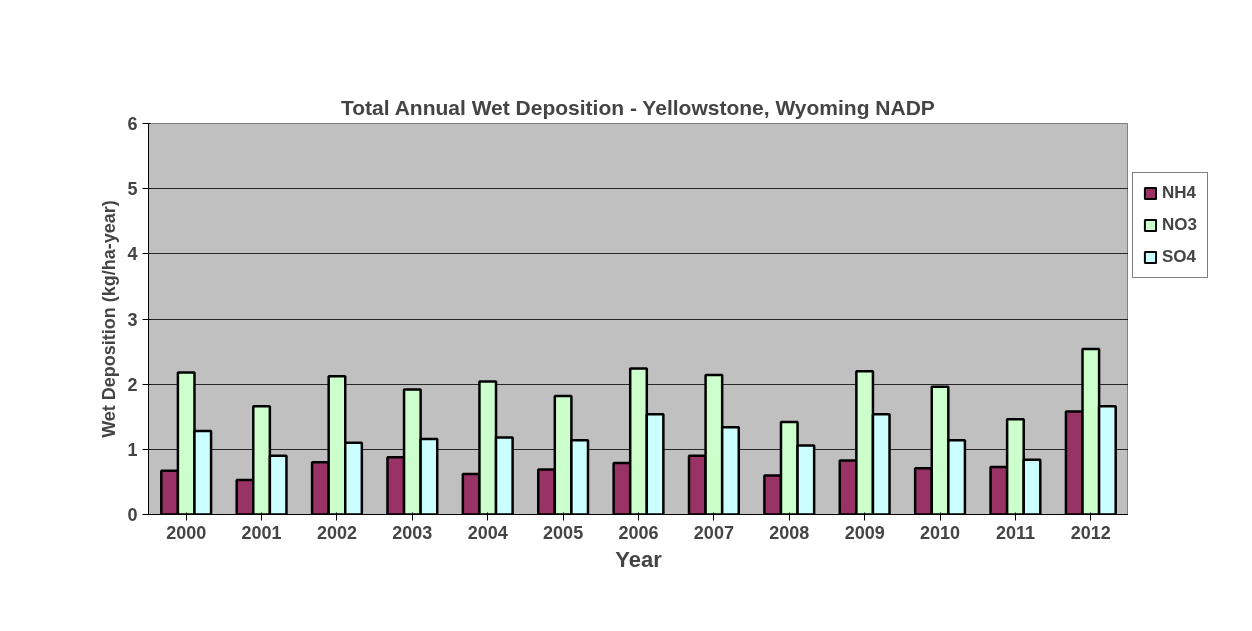  What do you see at coordinates (638, 532) in the screenshot?
I see `x-tick-label: 2006` at bounding box center [638, 532].